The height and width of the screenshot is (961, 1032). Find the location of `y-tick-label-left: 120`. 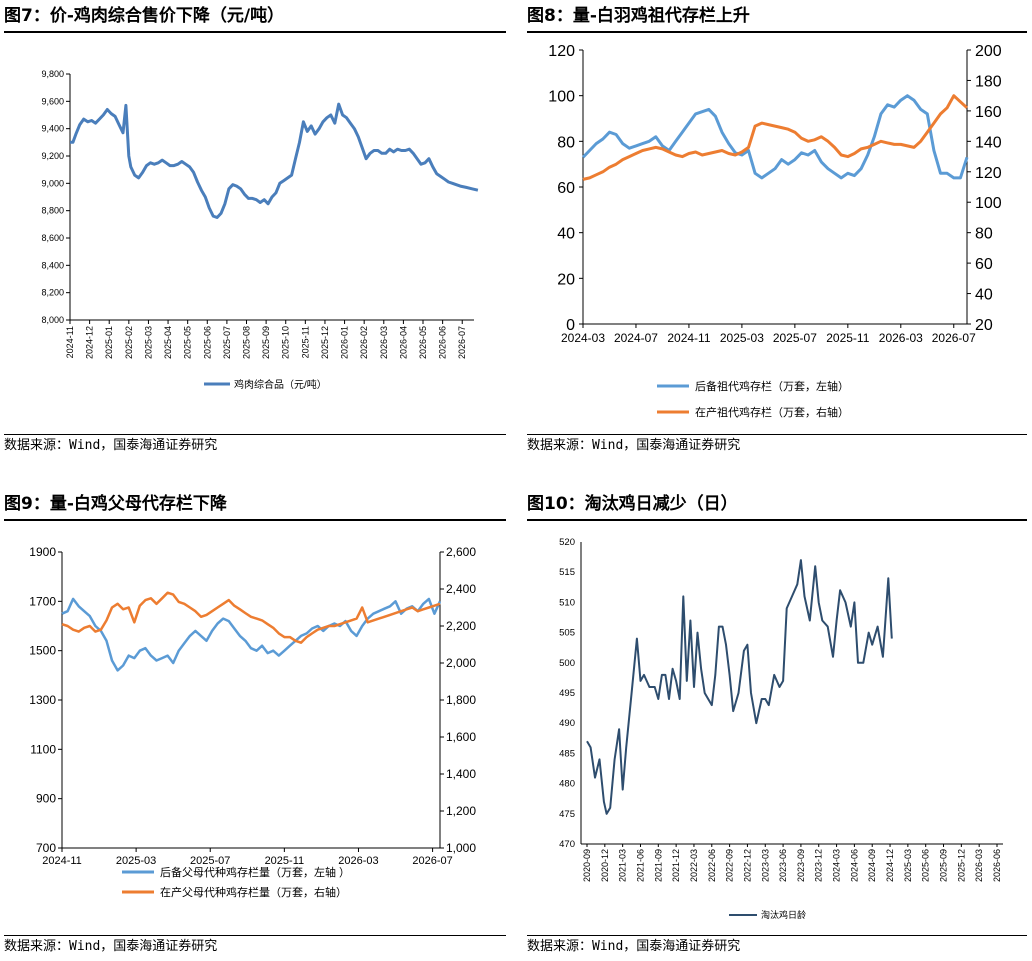

y-tick-label-left: 120 is located at coordinates (561, 51).